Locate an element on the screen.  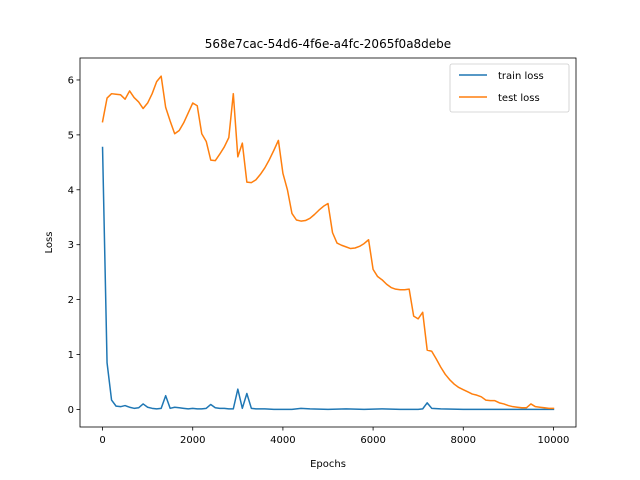
legend-box is located at coordinates (509, 88).